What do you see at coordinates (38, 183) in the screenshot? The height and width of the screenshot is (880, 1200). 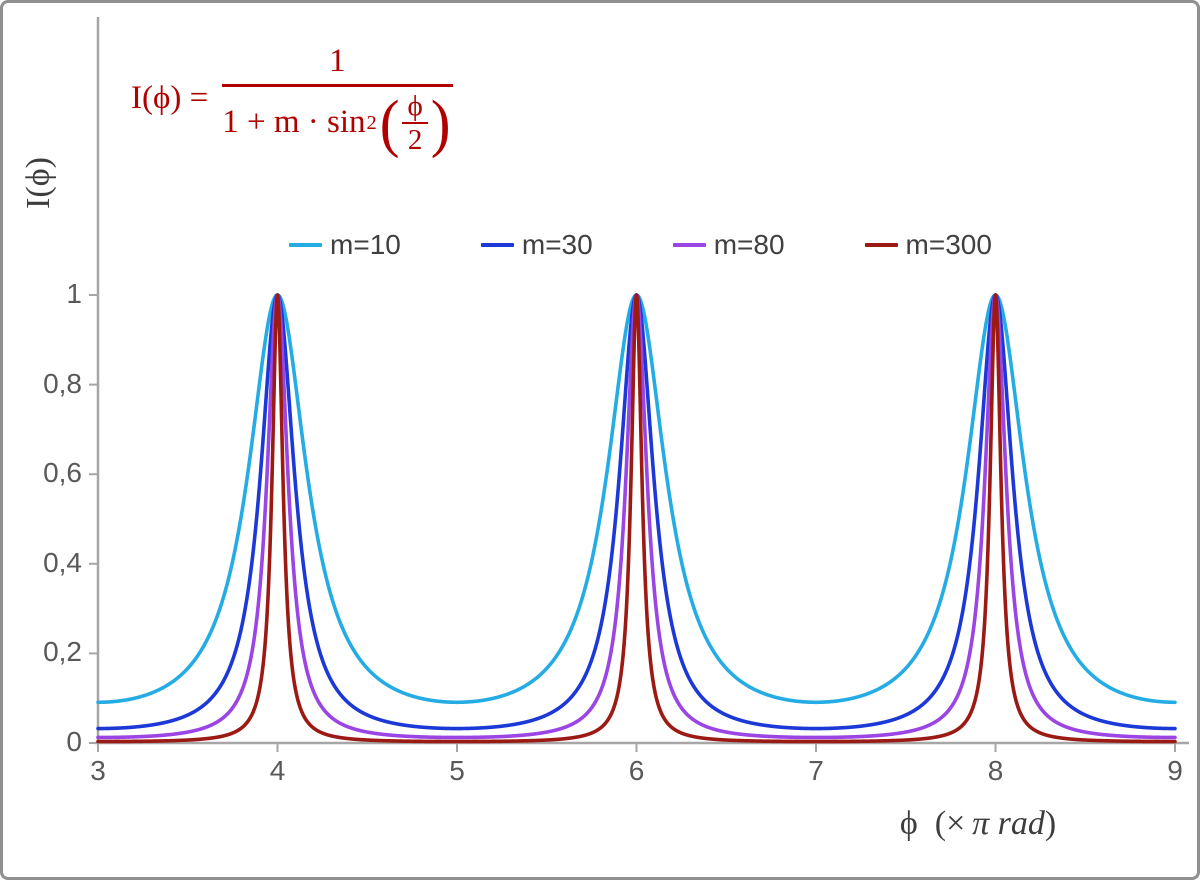 I see `y-axis-title: I(ϕ)` at bounding box center [38, 183].